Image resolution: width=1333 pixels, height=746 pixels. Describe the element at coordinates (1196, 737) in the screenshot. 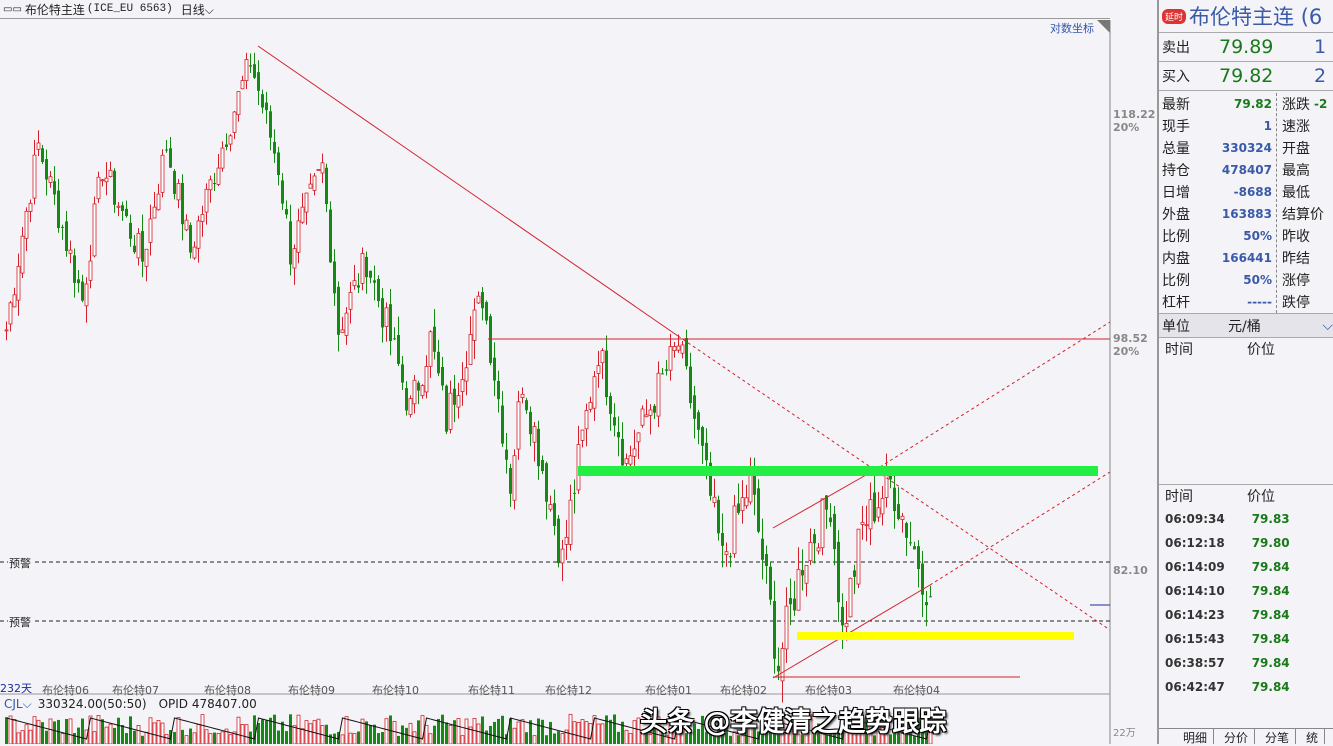

I see `tab-0: 明细` at that location.